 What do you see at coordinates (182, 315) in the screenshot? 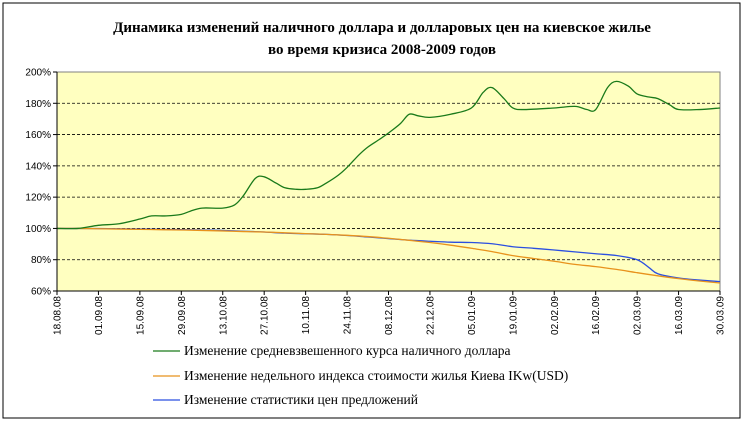
I see `x-tick-label: 29.09.08` at bounding box center [182, 315].